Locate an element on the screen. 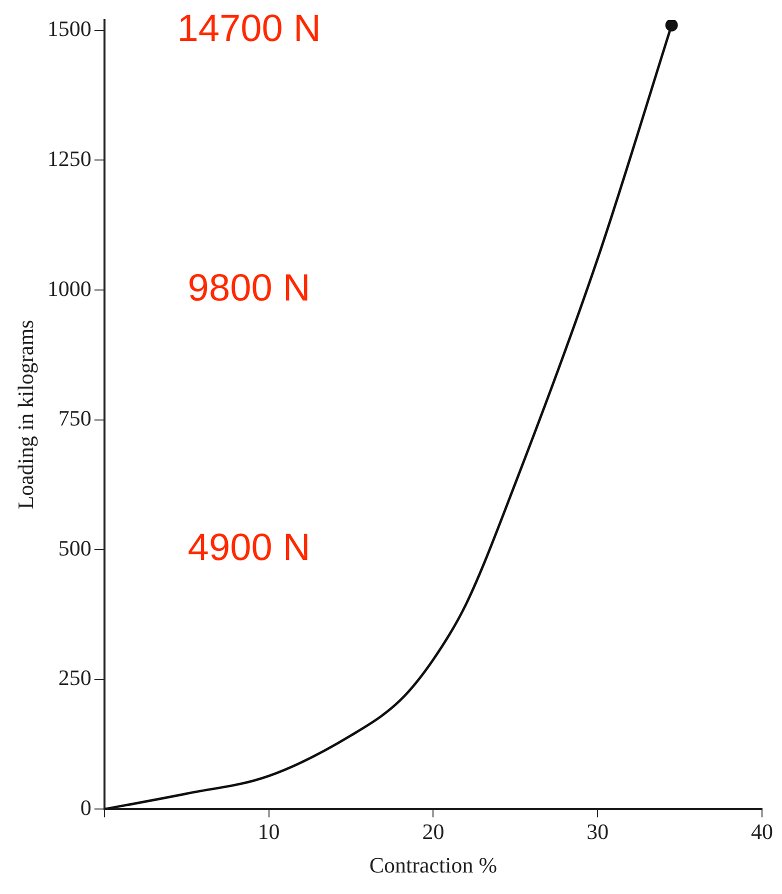 The width and height of the screenshot is (782, 894). x-tick-label: 20 is located at coordinates (433, 831).